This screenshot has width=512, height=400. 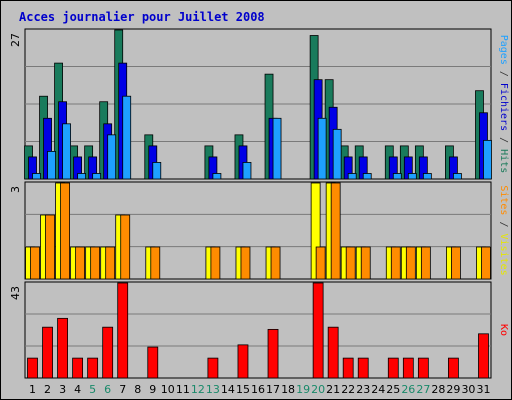 I want to click on legend-text: Ko, so click(x=503, y=330).